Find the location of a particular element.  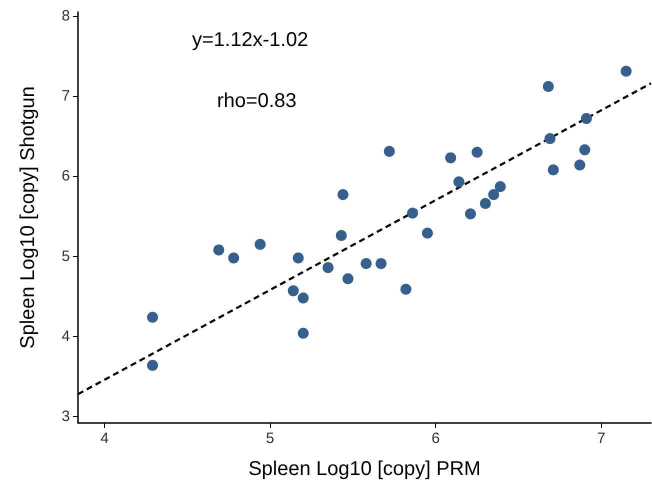

y-tick-label: 8 is located at coordinates (66, 16).